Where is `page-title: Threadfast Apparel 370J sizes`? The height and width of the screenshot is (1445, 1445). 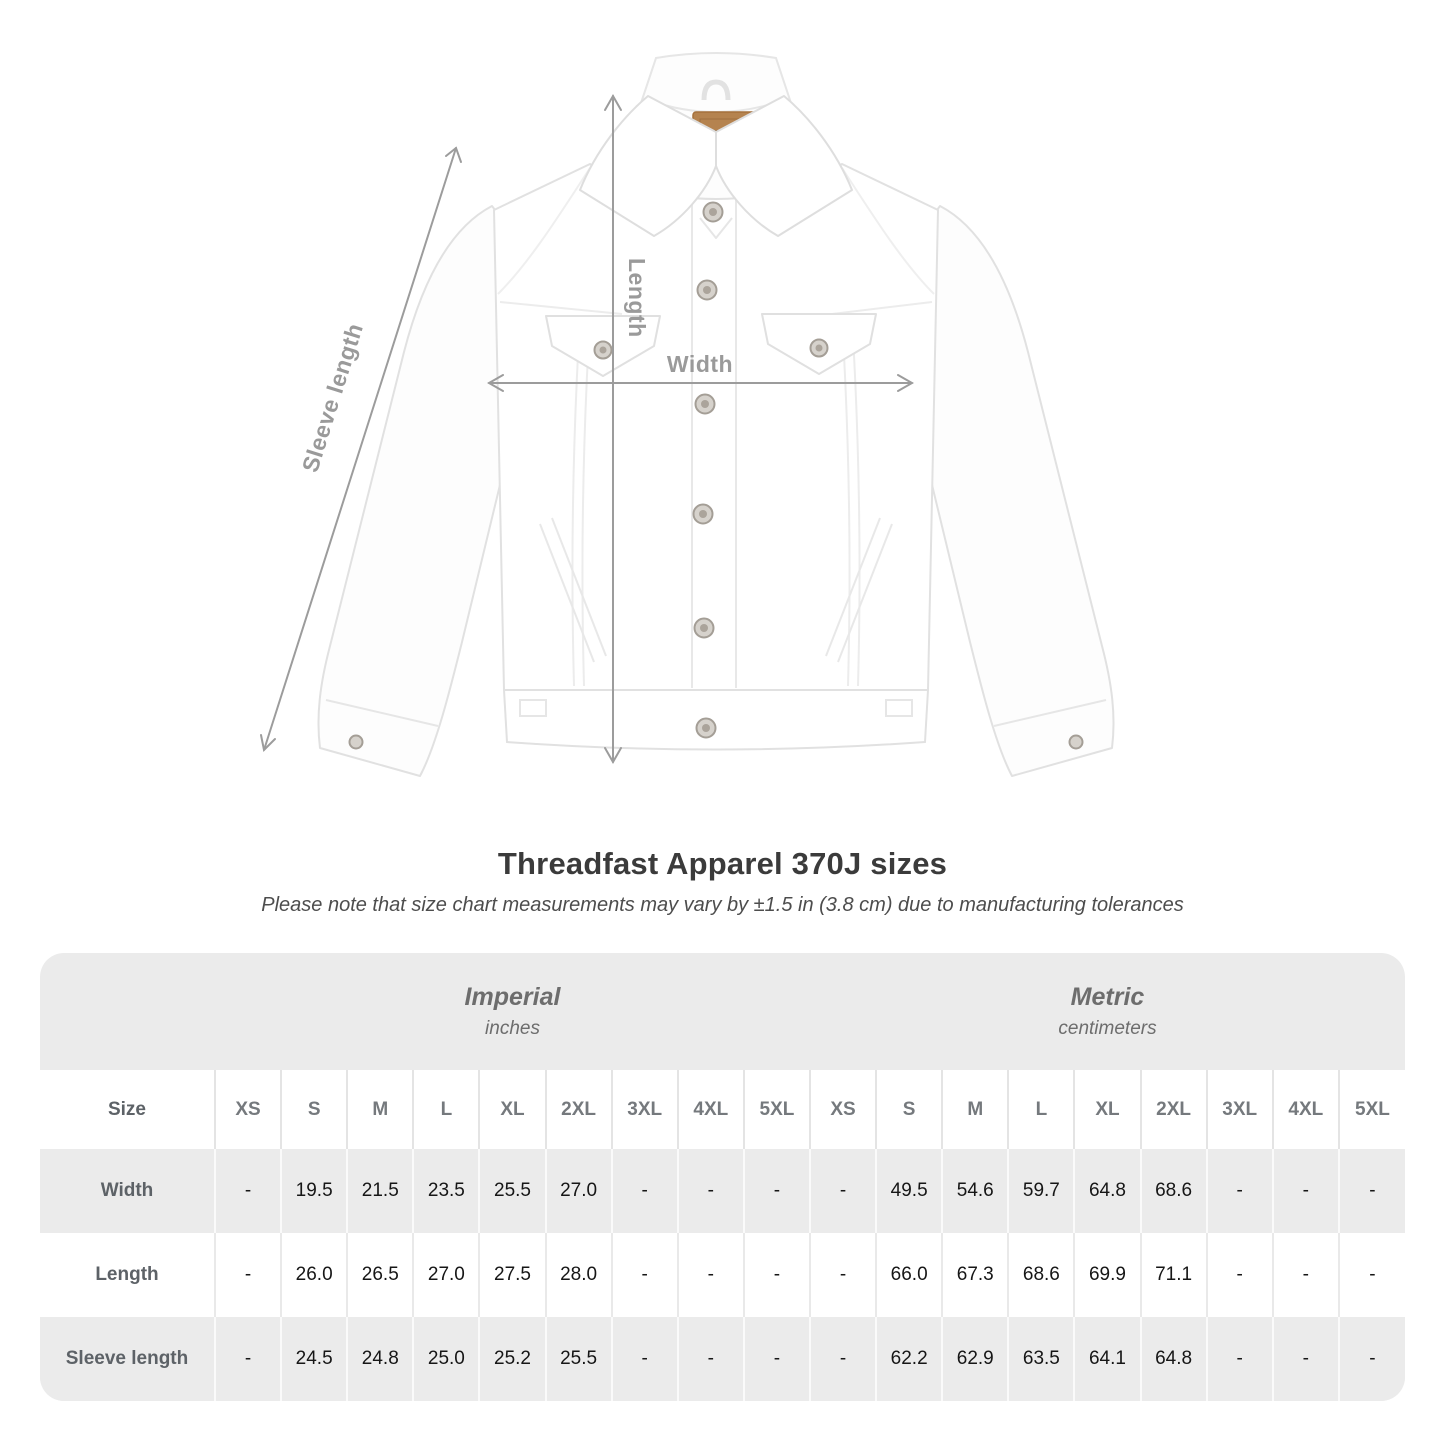 page-title: Threadfast Apparel 370J sizes is located at coordinates (722, 863).